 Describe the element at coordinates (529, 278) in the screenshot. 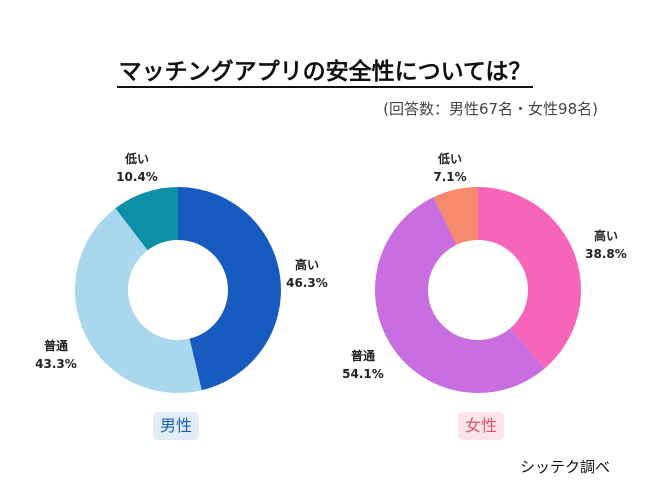

I see `slice-female-high` at that location.